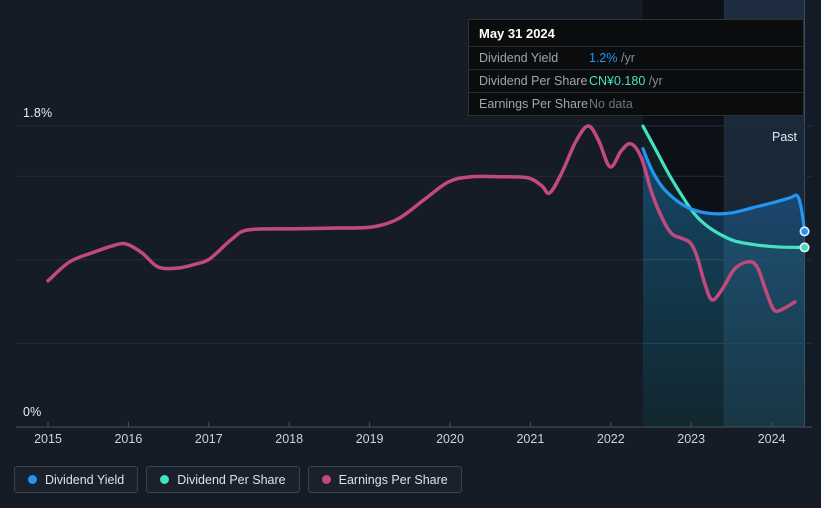  Describe the element at coordinates (48, 439) in the screenshot. I see `x-tick-label: 2015` at that location.